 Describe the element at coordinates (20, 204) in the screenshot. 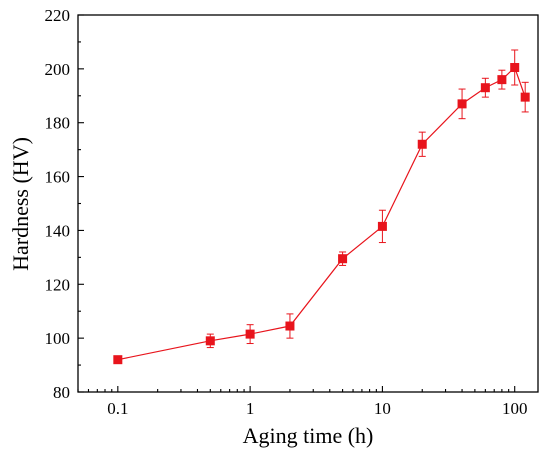

I see `y-axis-title: Hardness (HV)` at that location.